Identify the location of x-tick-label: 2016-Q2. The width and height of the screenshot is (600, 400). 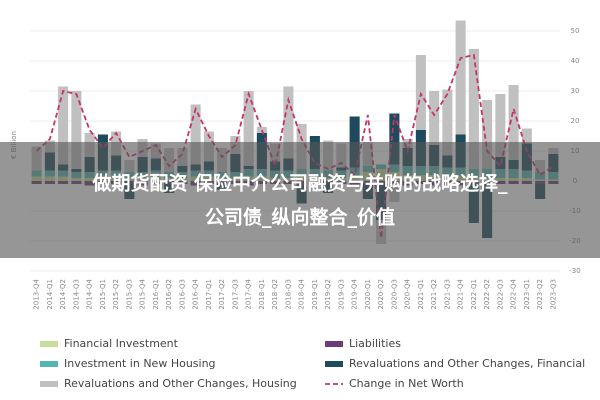
(169, 294).